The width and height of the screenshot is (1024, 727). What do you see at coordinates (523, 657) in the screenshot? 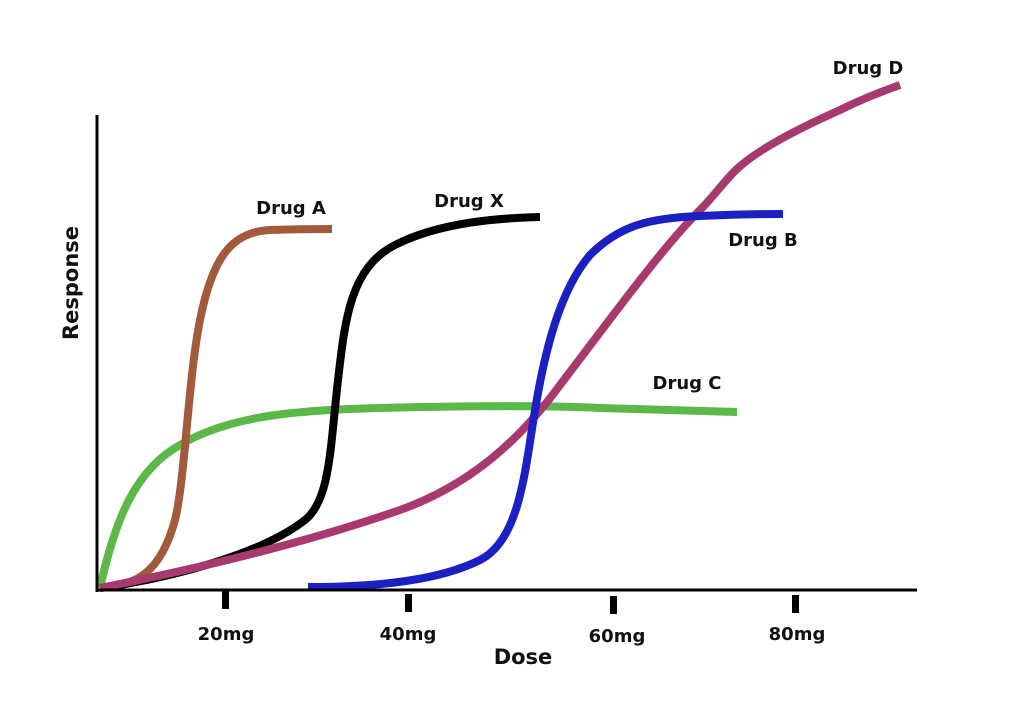
I see `x-axis-title: Dose` at bounding box center [523, 657].